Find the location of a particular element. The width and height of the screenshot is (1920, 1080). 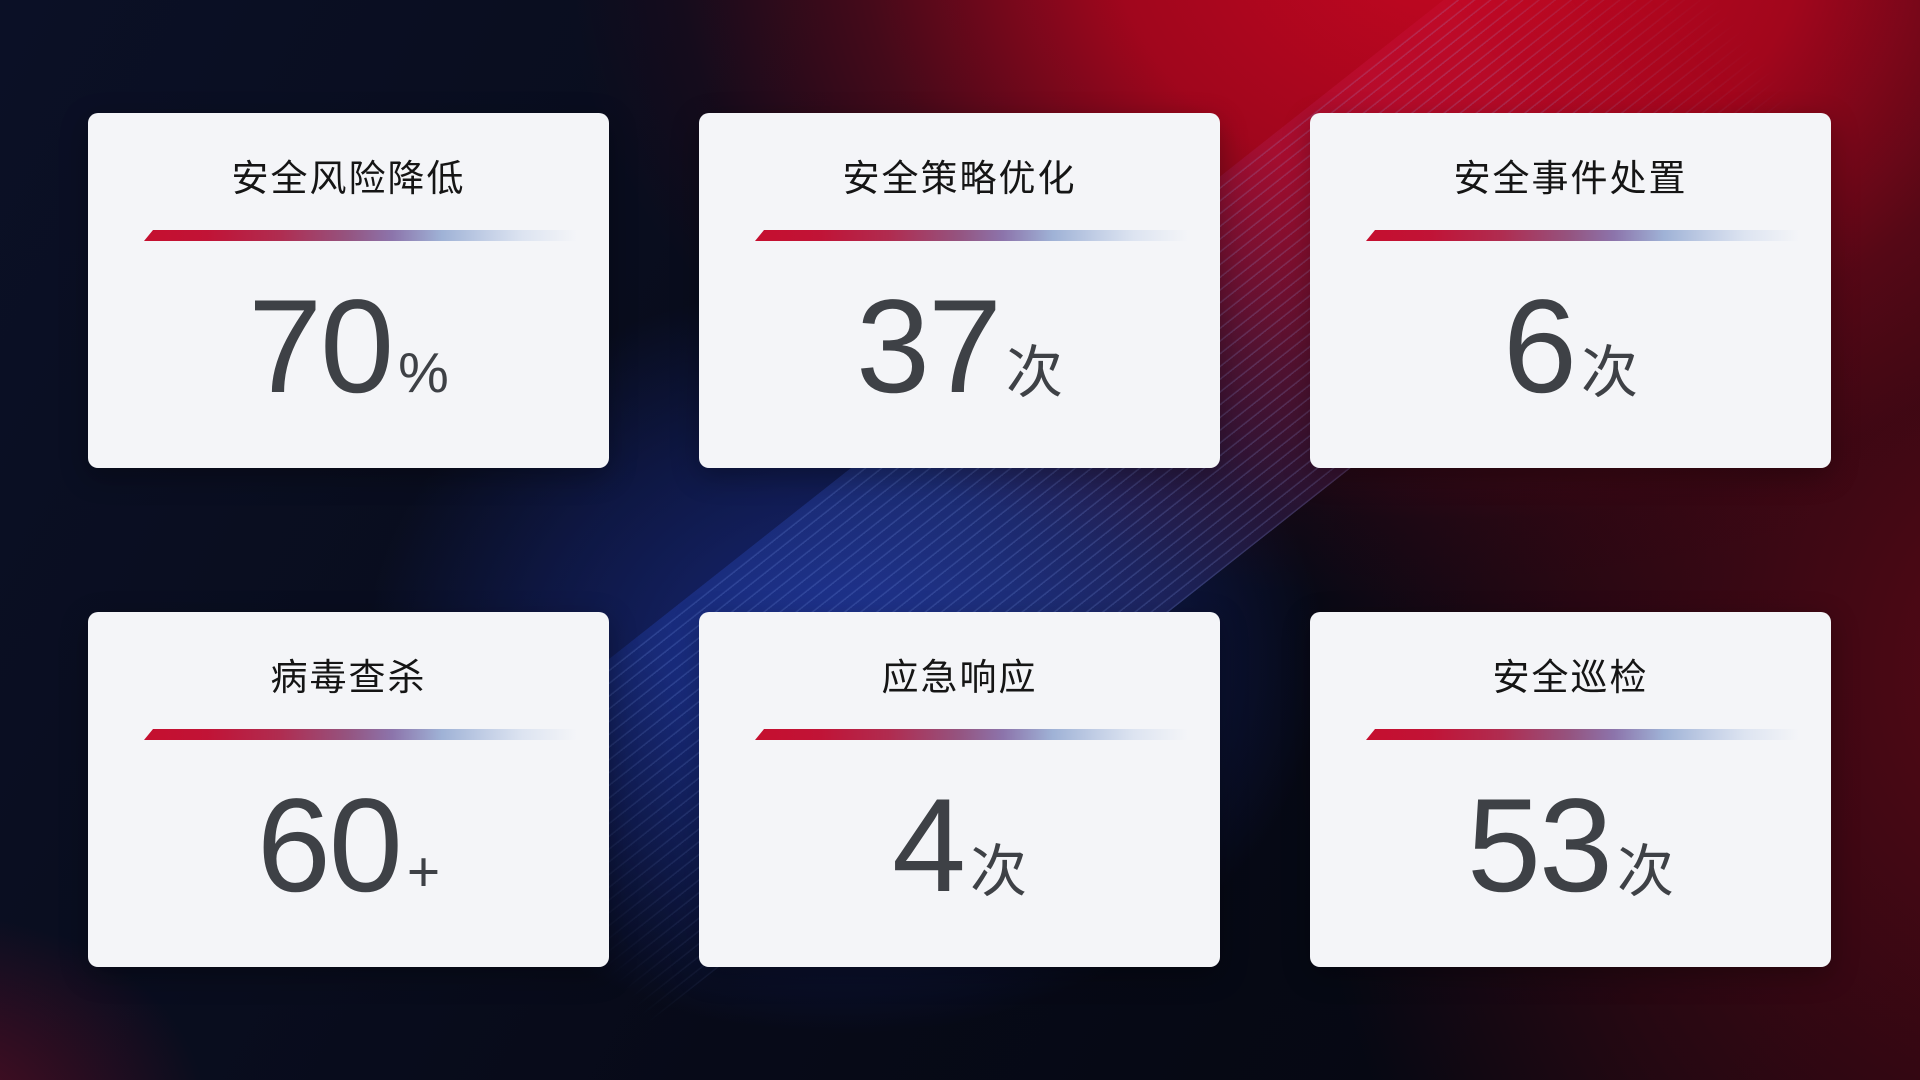

stat-card-emergency-response: 应急响应 4 次 is located at coordinates (959, 789).